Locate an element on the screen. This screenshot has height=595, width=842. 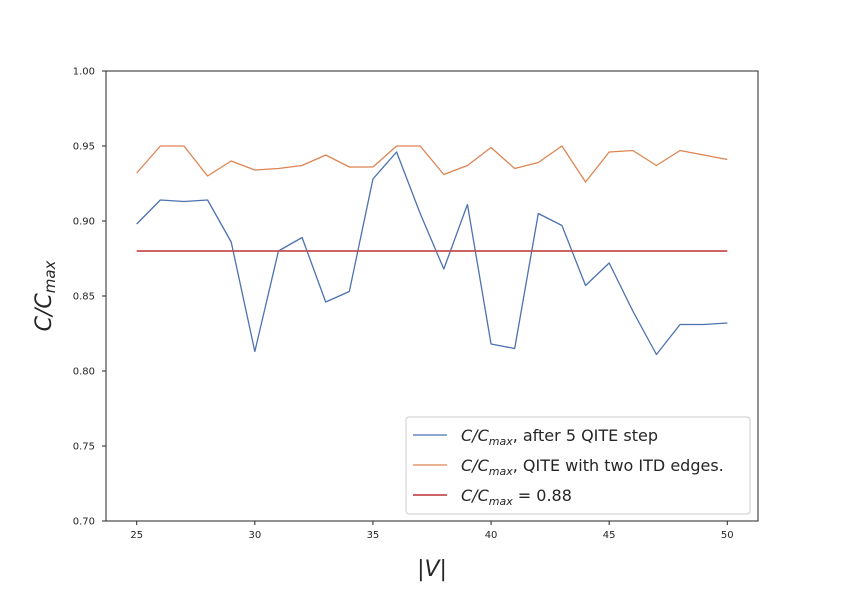
y-tick-label: 0.95 is located at coordinates (84, 147).